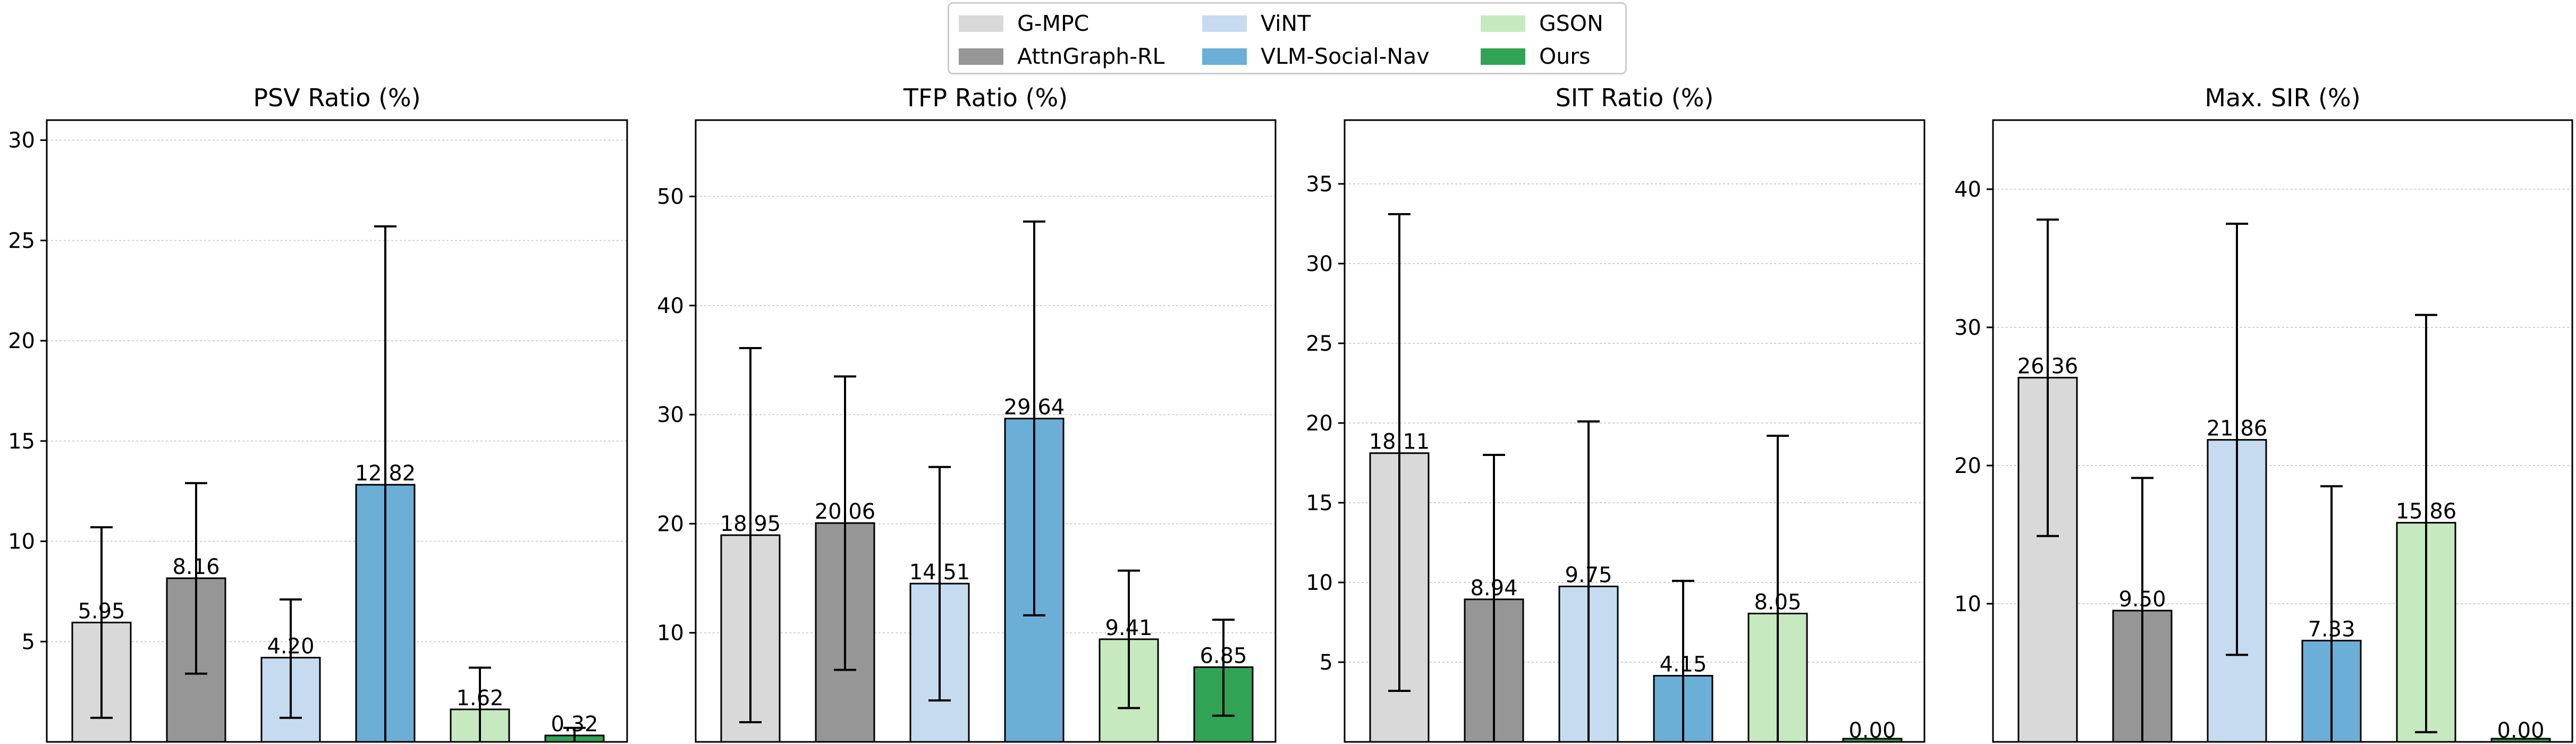 This screenshot has height=744, width=2576. What do you see at coordinates (1635, 98) in the screenshot?
I see `chart-title: SIT Ratio (%)` at bounding box center [1635, 98].